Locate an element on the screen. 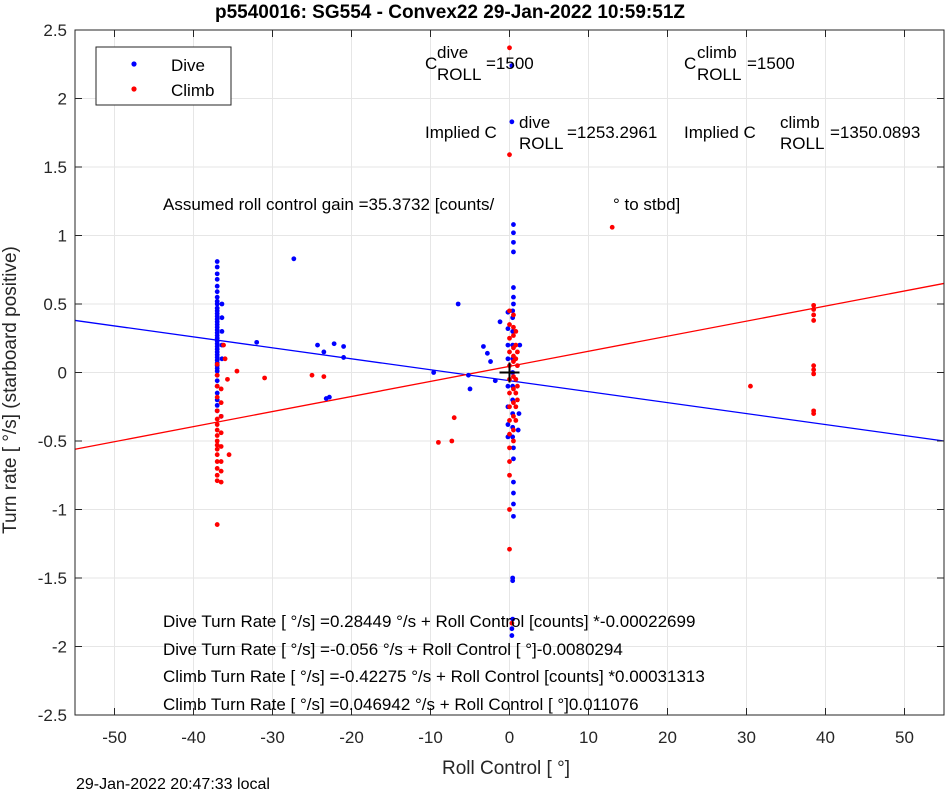 The width and height of the screenshot is (945, 792). implied-dive-sup: dive is located at coordinates (534, 122).